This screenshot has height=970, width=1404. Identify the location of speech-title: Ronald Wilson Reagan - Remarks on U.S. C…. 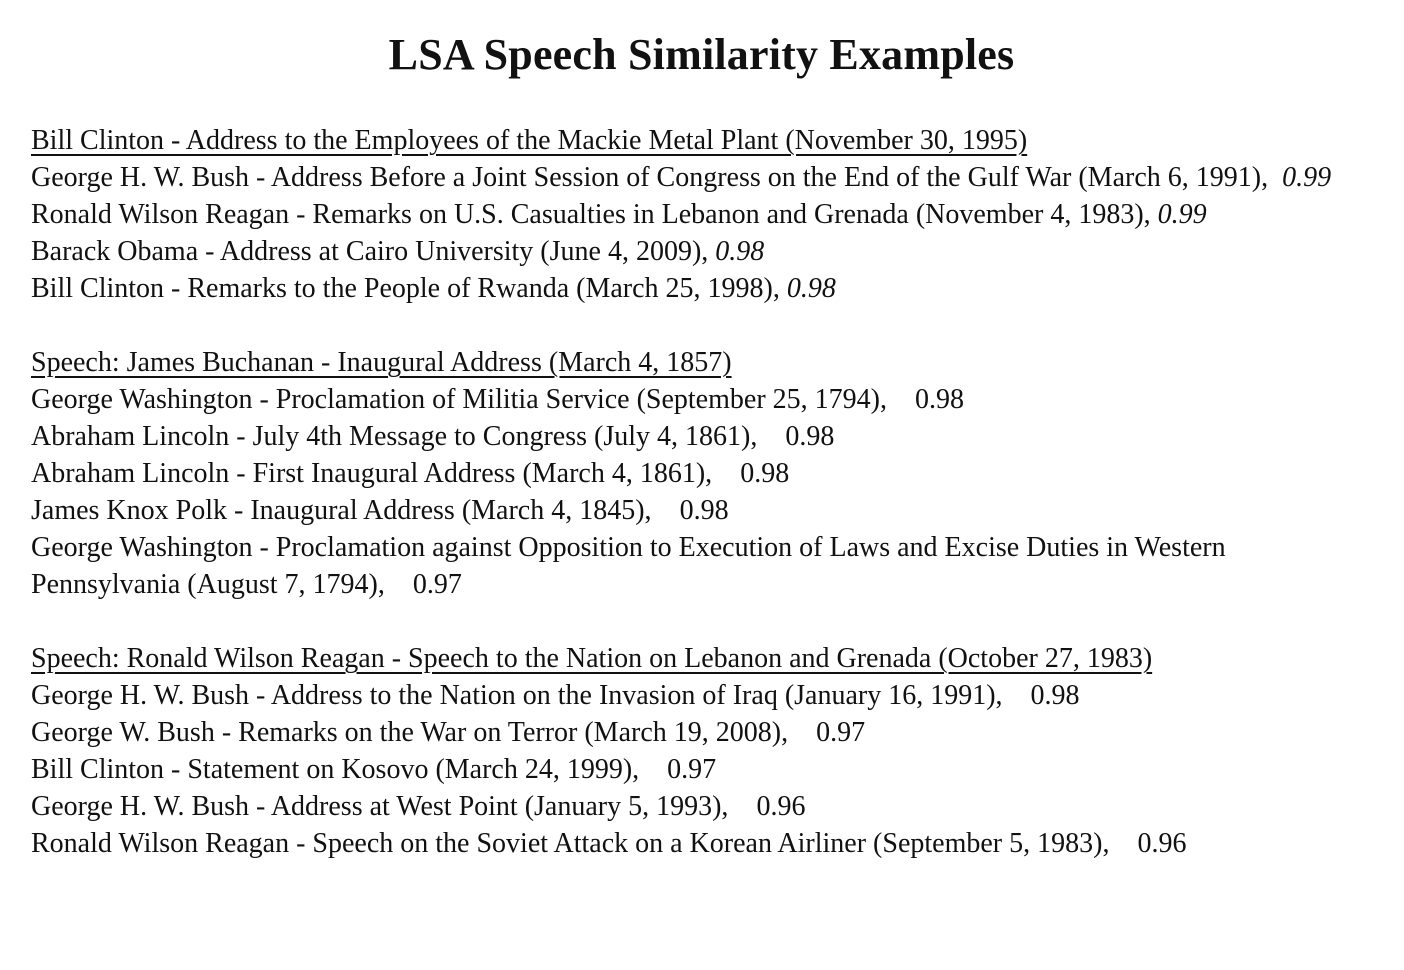
(591, 214).